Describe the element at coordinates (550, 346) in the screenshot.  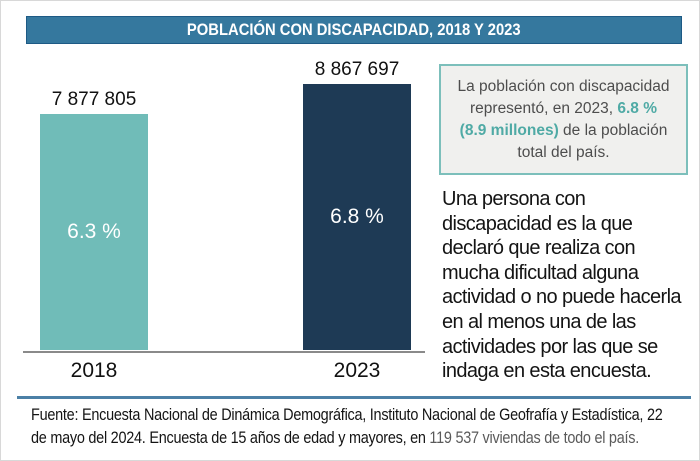
I see `definition-line: actividades por las que se` at that location.